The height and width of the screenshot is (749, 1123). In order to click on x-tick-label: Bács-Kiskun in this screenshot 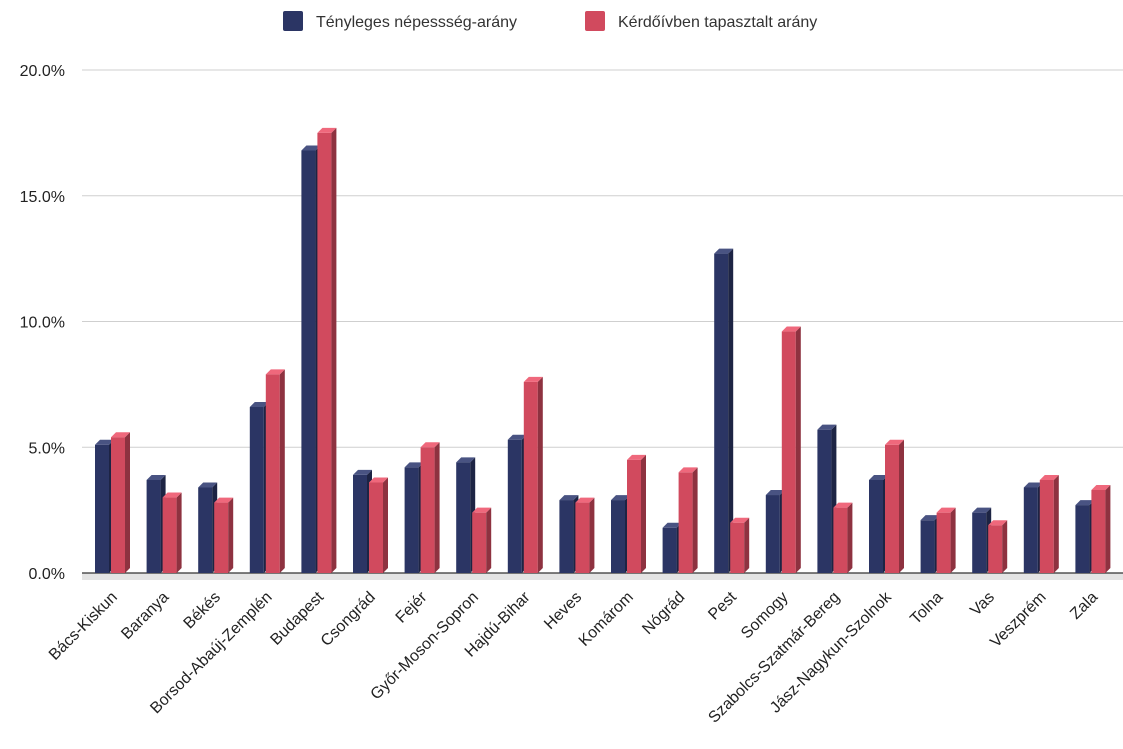, I will do `click(83, 626)`.